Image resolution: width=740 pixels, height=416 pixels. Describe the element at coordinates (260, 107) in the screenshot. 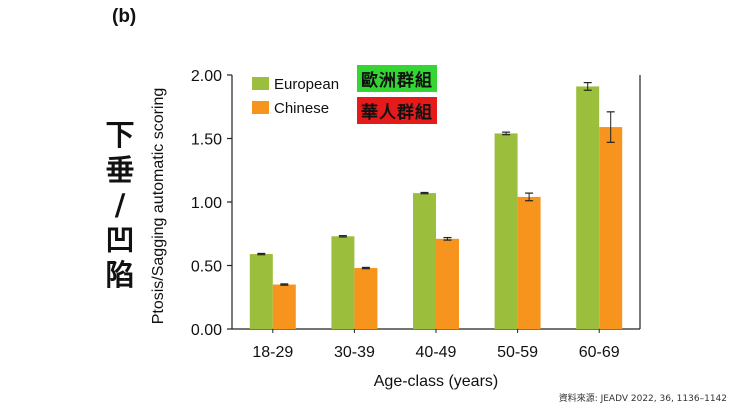

I see `legend-swatch-chinese` at that location.